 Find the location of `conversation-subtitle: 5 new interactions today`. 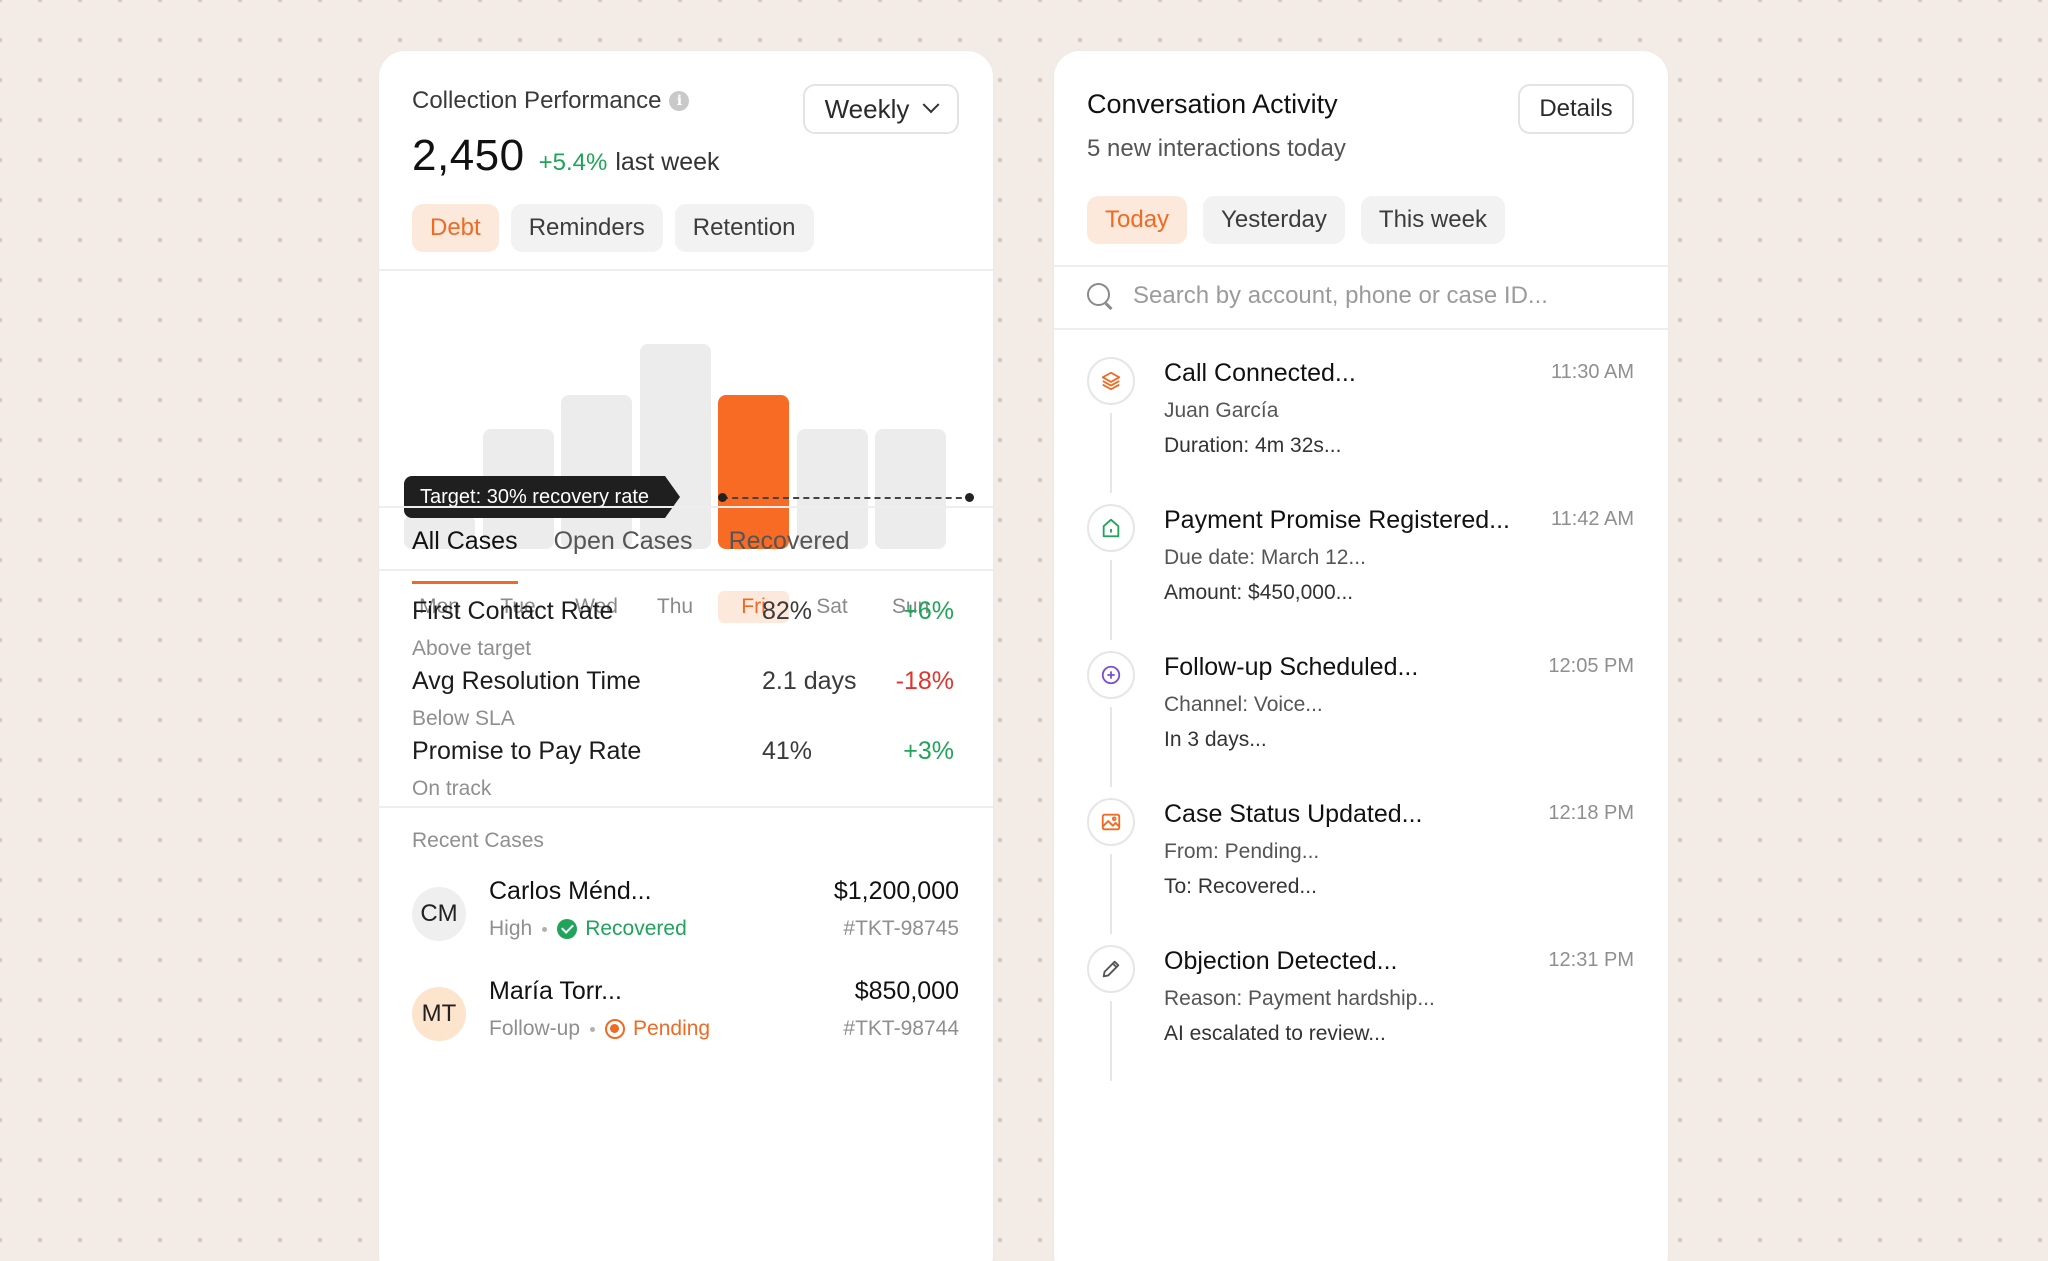

conversation-subtitle: 5 new interactions today is located at coordinates (1216, 148).